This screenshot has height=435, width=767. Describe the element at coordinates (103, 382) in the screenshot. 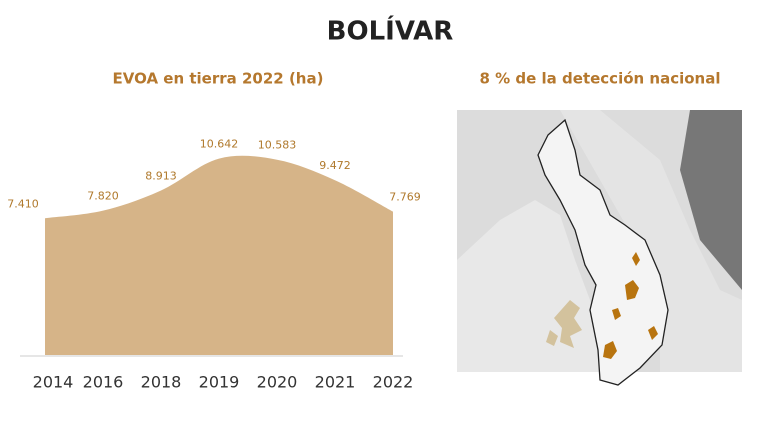

I see `x-tick-label: 2016` at that location.